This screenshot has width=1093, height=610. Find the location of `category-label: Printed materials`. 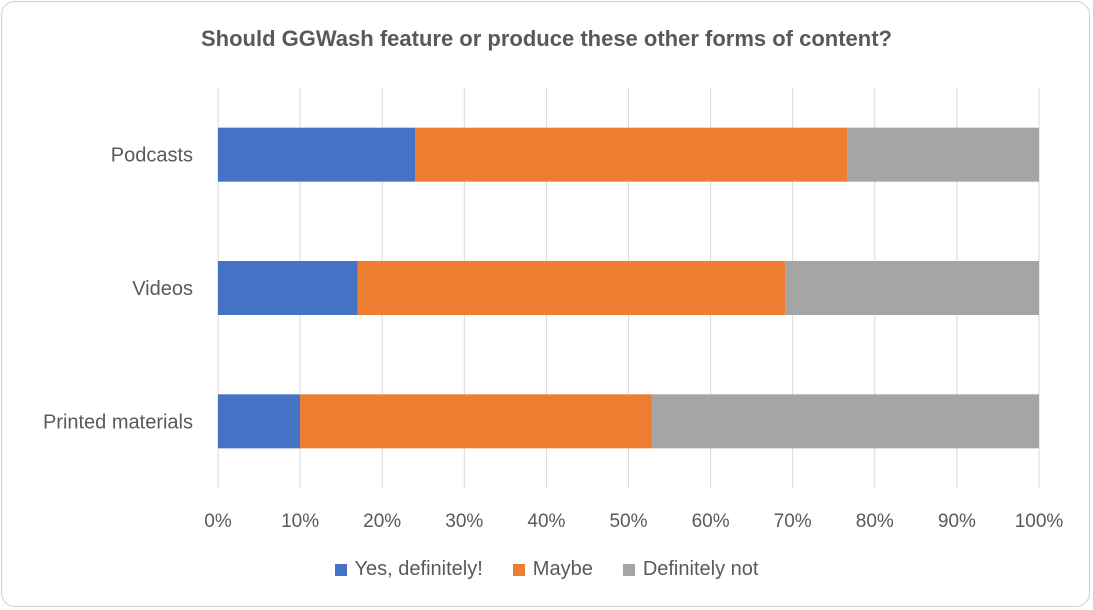

category-label: Printed materials is located at coordinates (118, 422).